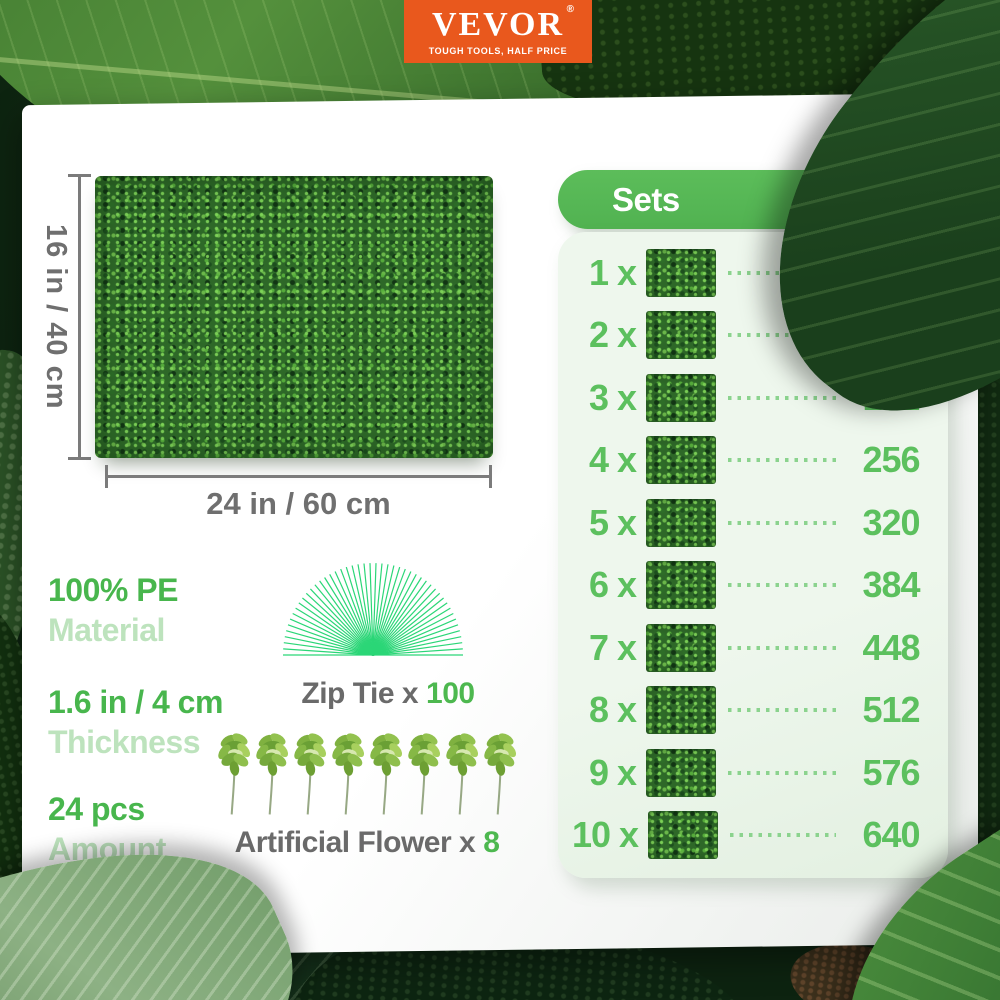  What do you see at coordinates (294, 317) in the screenshot?
I see `grass-panel-image` at bounding box center [294, 317].